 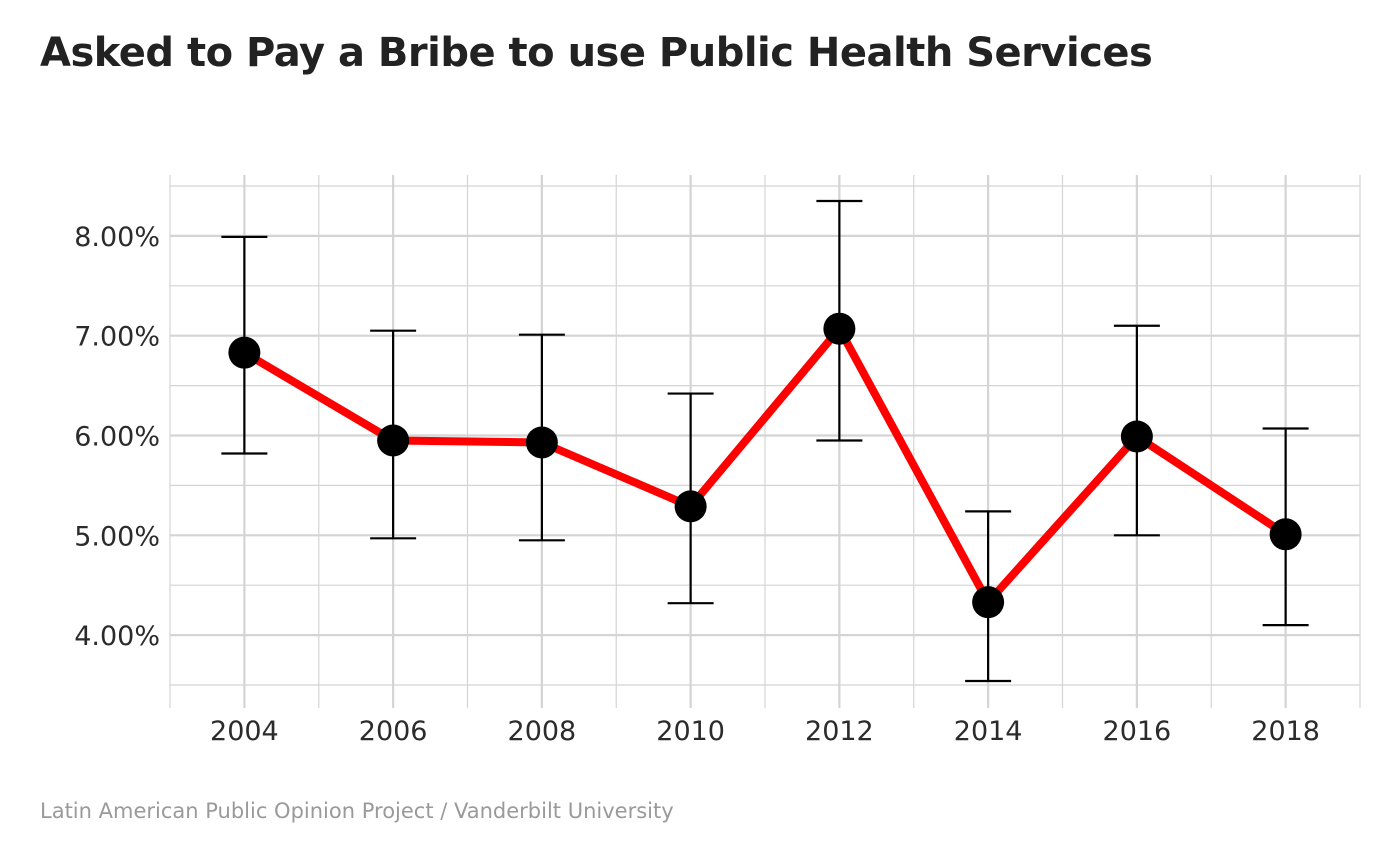 I want to click on x-axis-tick-labels: 2004 2006 2008 2010 2012 2014 2016 2018, so click(x=765, y=731).